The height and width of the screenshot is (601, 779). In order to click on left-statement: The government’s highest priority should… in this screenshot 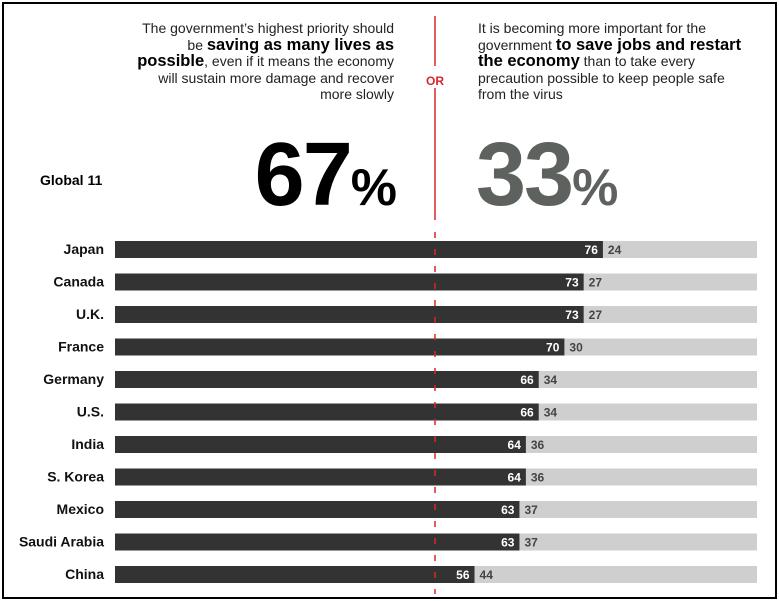, I will do `click(259, 61)`.